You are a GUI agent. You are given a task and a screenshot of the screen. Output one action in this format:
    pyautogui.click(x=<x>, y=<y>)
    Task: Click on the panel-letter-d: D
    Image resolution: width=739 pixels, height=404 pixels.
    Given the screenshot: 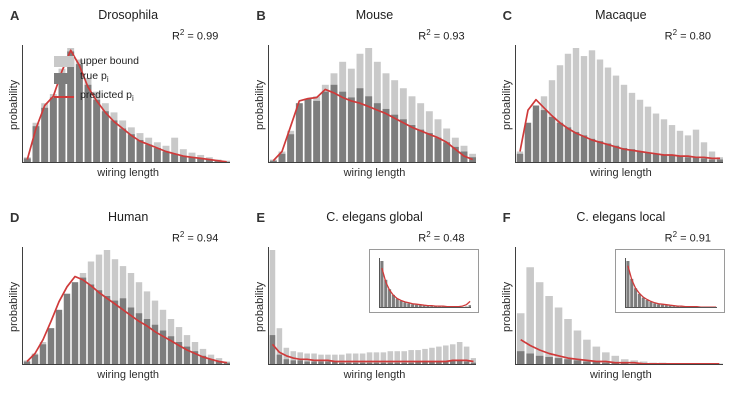 What is the action you would take?
    pyautogui.click(x=15, y=217)
    